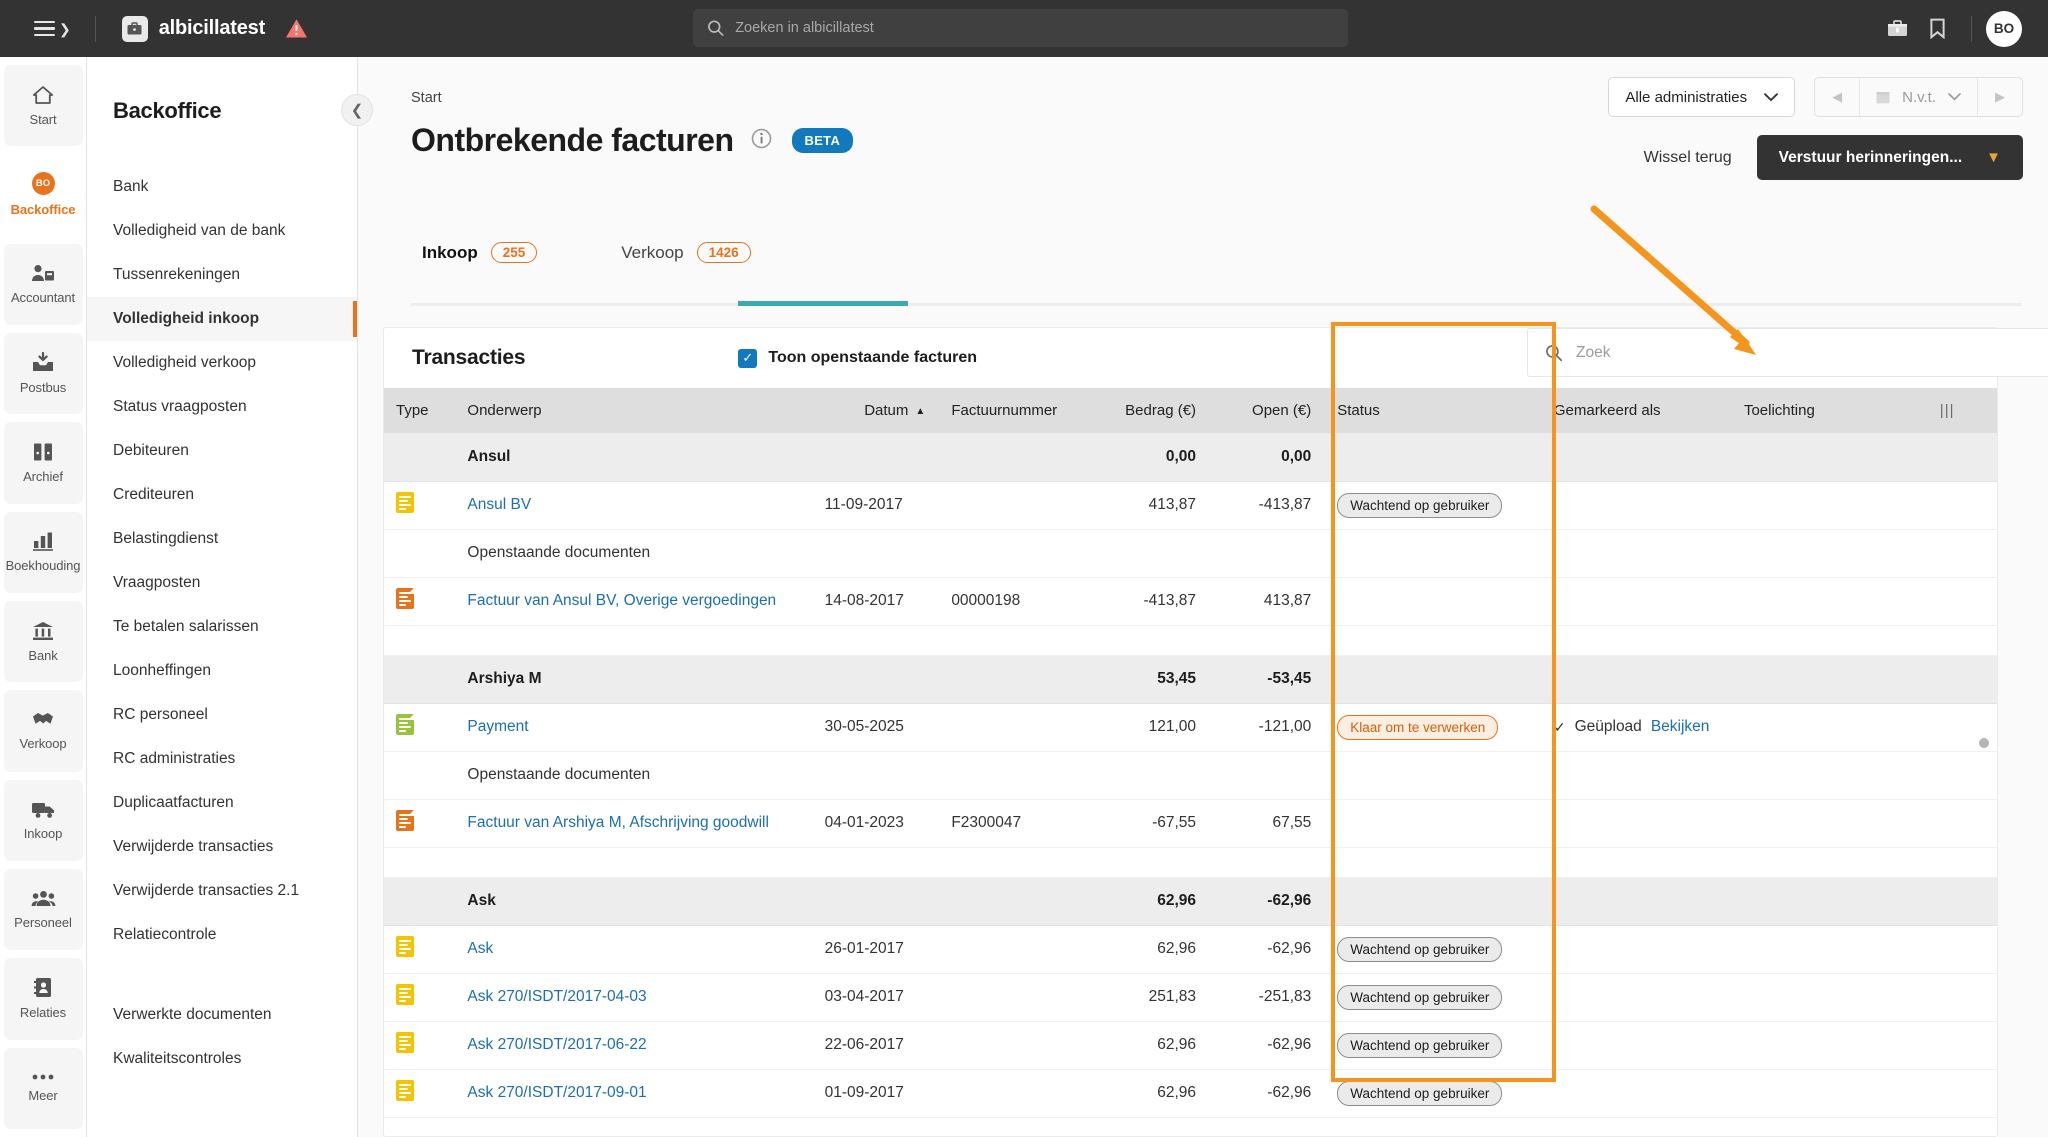  Describe the element at coordinates (1433, 410) in the screenshot. I see `col-status: Status` at that location.